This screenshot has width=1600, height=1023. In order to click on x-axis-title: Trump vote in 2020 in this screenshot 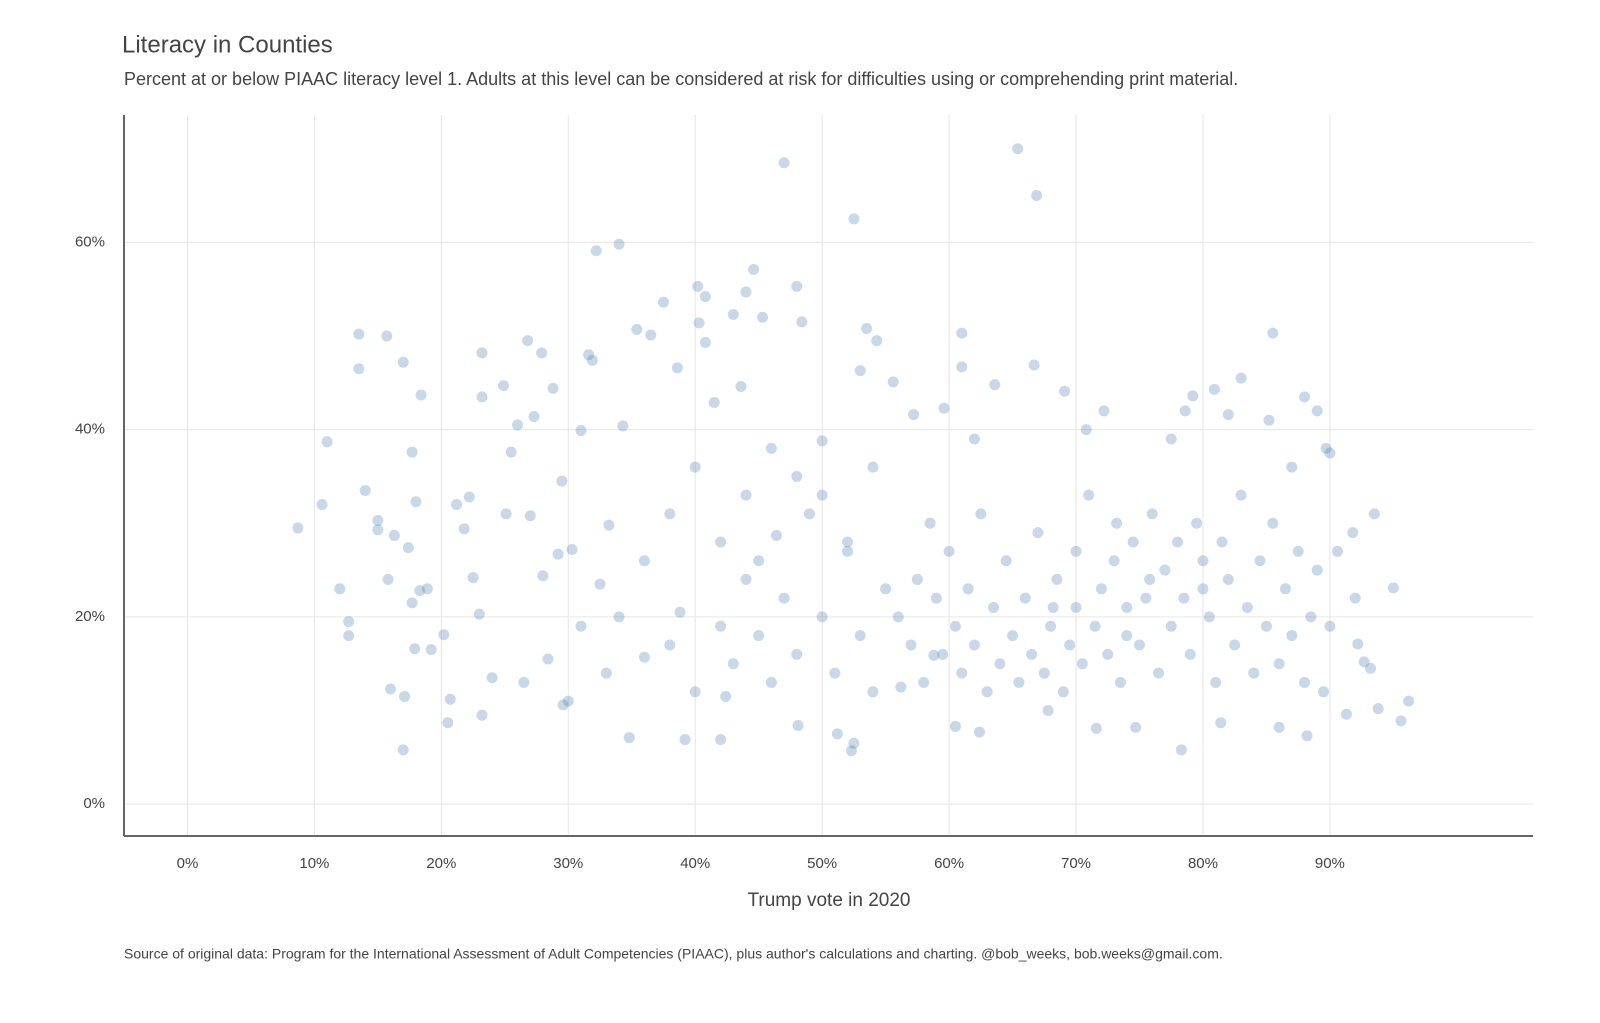, I will do `click(829, 900)`.